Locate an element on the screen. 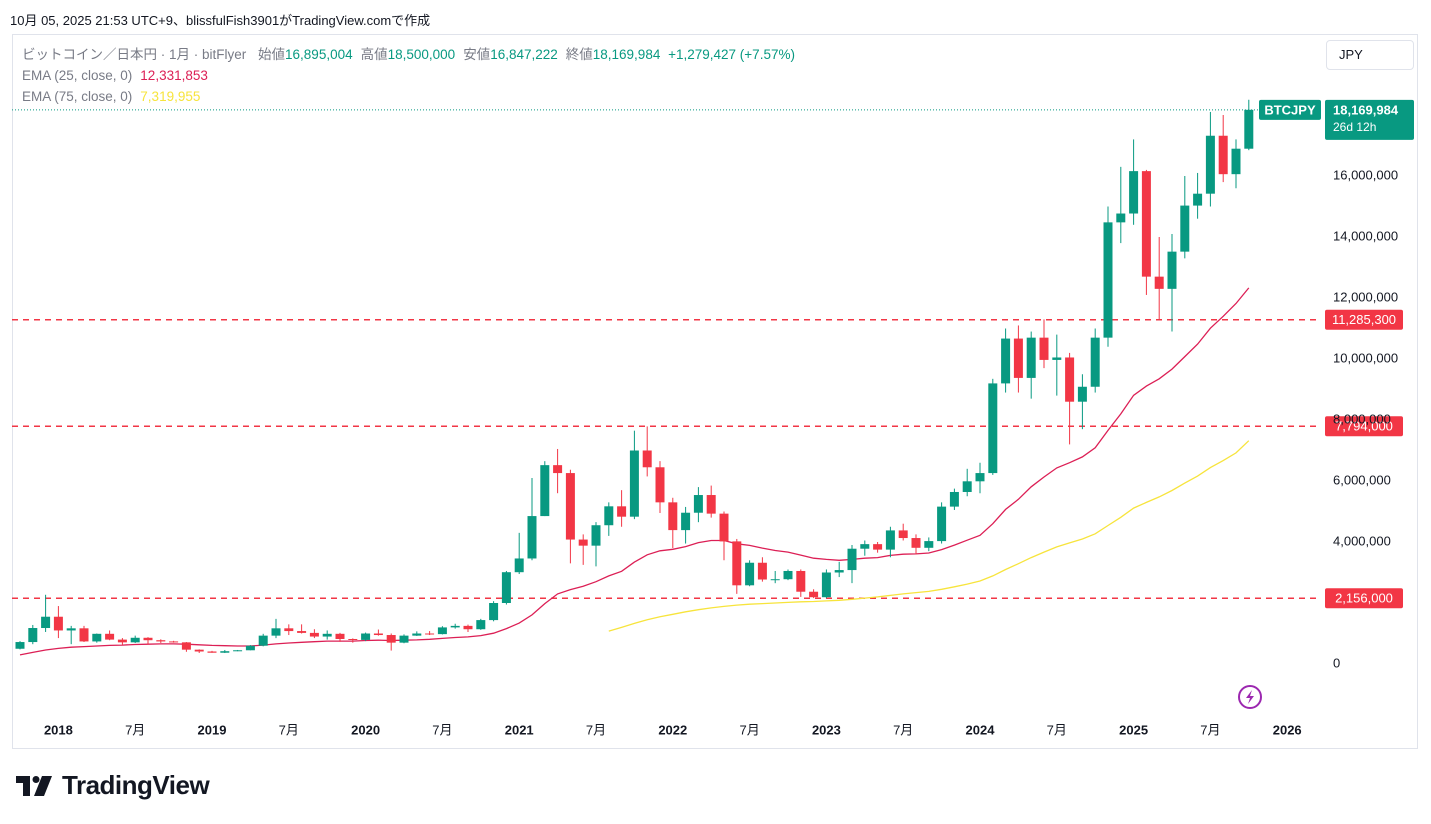 This screenshot has height=824, width=1431. last-price-label: 18,169,984 is located at coordinates (1366, 109).